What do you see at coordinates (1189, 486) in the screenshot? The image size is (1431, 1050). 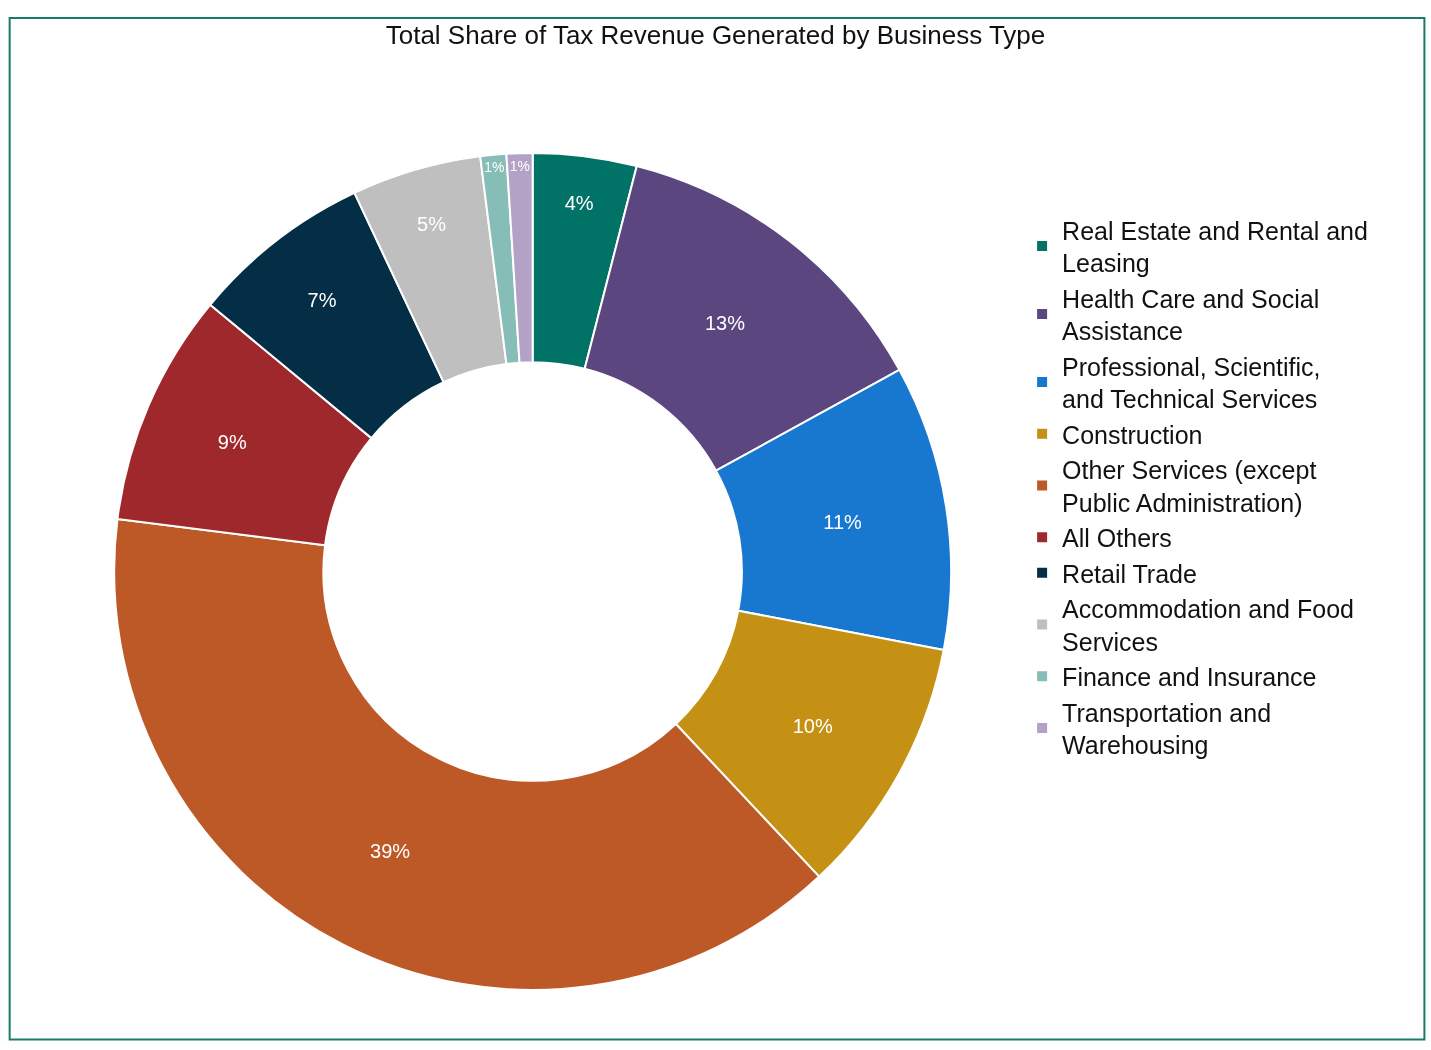 I see `legend-label: Other Services (except Public Administration)` at bounding box center [1189, 486].